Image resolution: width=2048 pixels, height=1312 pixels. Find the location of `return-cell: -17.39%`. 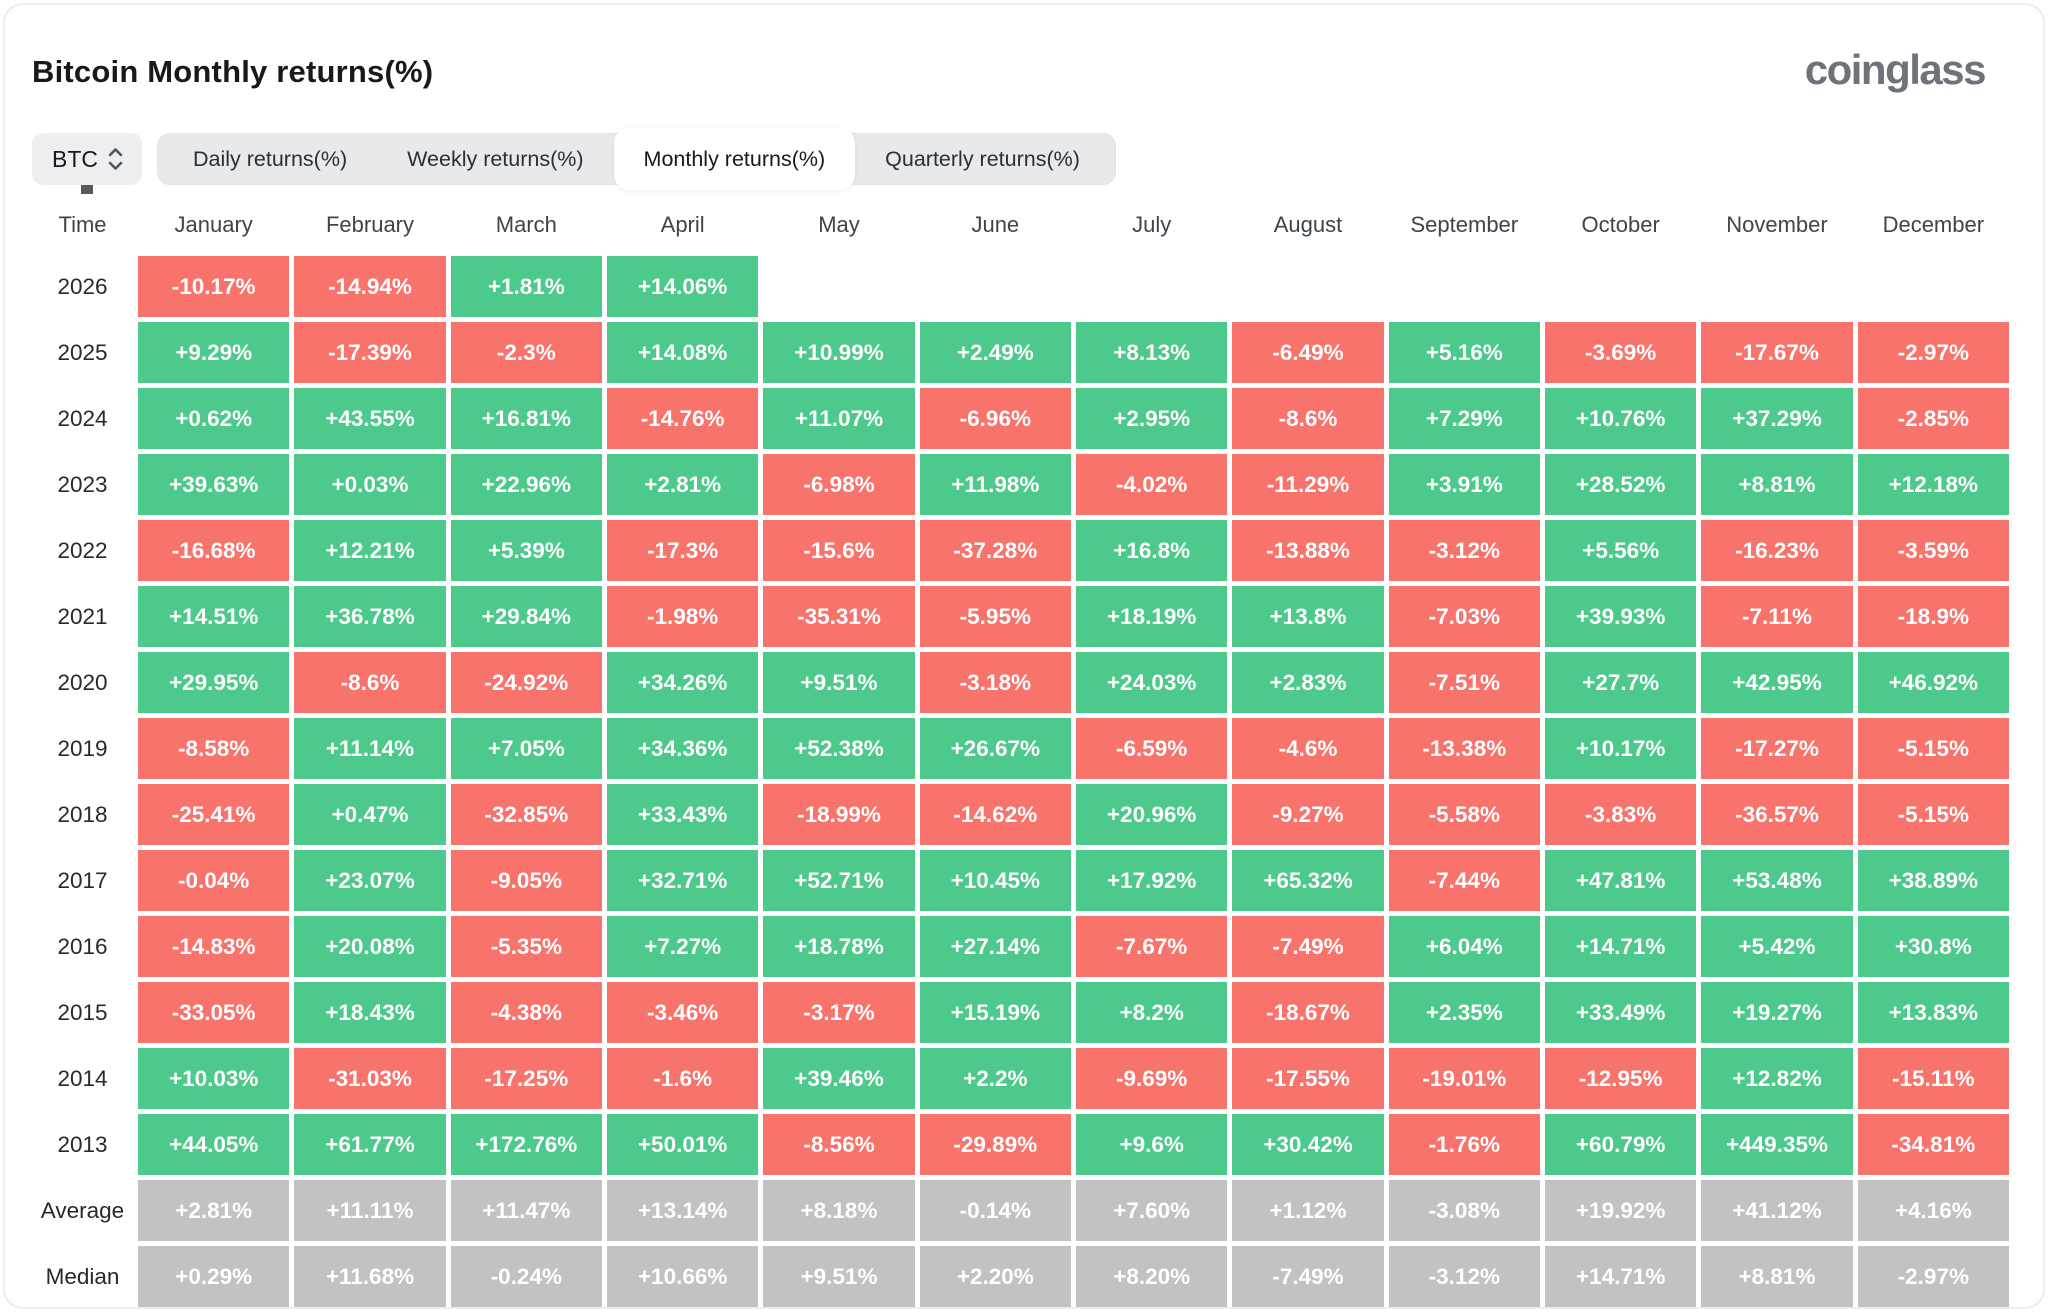

return-cell: -17.39% is located at coordinates (370, 352).